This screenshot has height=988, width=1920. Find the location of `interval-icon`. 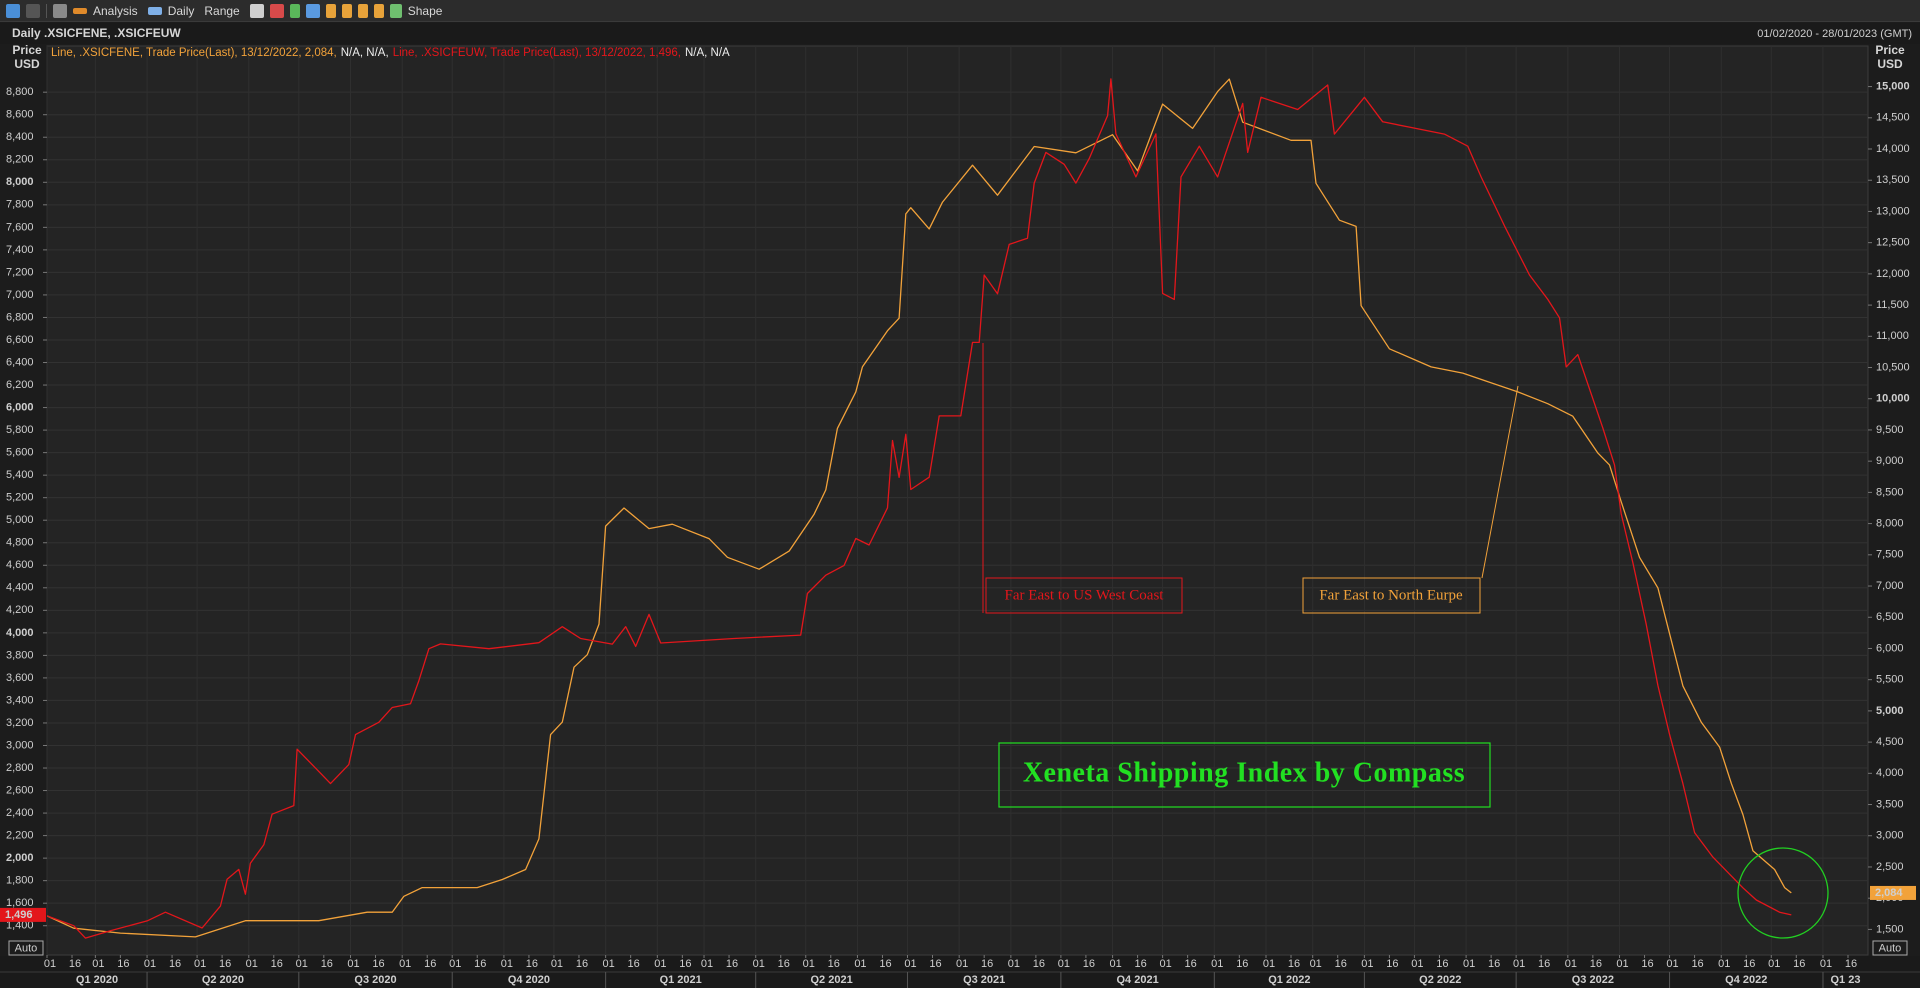

interval-icon is located at coordinates (154, 10).